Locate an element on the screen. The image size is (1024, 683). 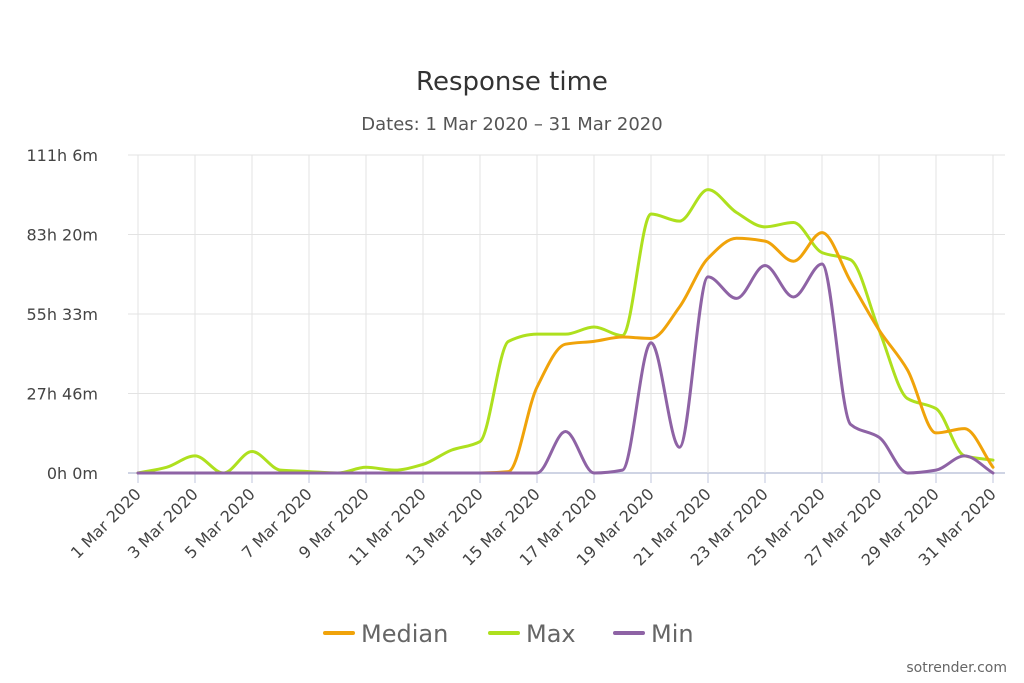
y-axis: 0h 0m 27h 46m 55h 33m 83h 20m 111h 6m is located at coordinates (62, 314).